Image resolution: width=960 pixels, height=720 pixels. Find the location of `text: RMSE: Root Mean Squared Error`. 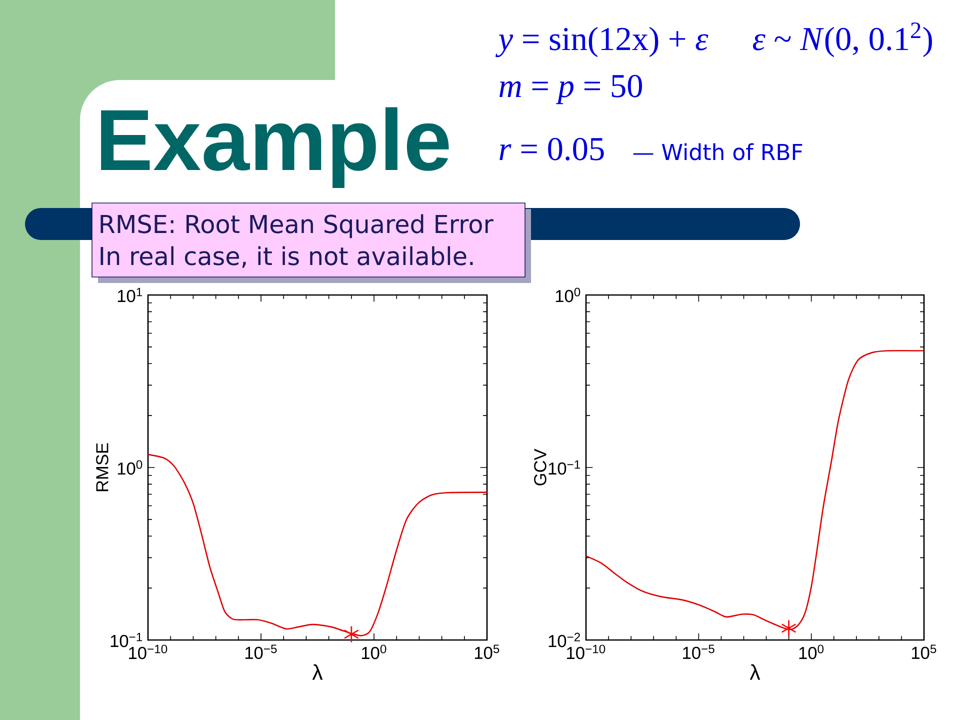

text: RMSE: Root Mean Squared Error is located at coordinates (297, 226).